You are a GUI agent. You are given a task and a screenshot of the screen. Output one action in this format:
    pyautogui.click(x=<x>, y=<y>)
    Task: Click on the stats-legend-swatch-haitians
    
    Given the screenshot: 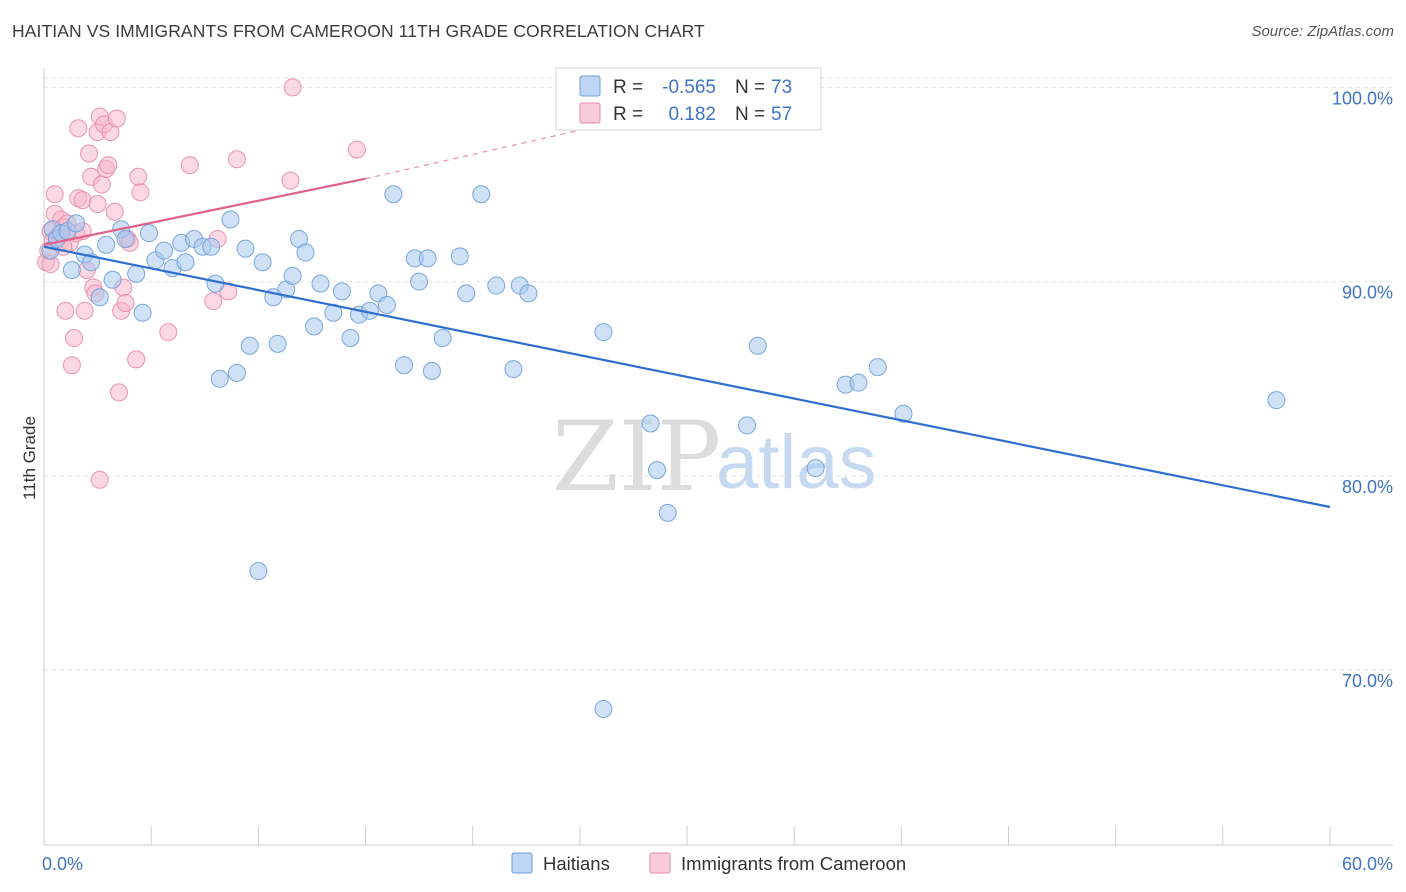 What is the action you would take?
    pyautogui.click(x=590, y=86)
    